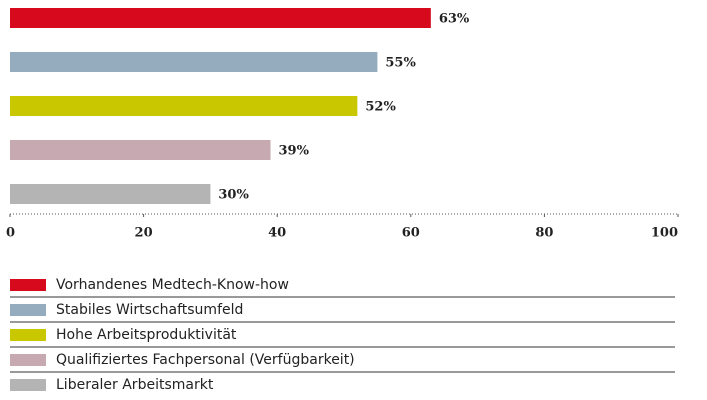 The width and height of the screenshot is (707, 400). I want to click on legend-label: Liberaler Arbeitsmarkt, so click(135, 385).